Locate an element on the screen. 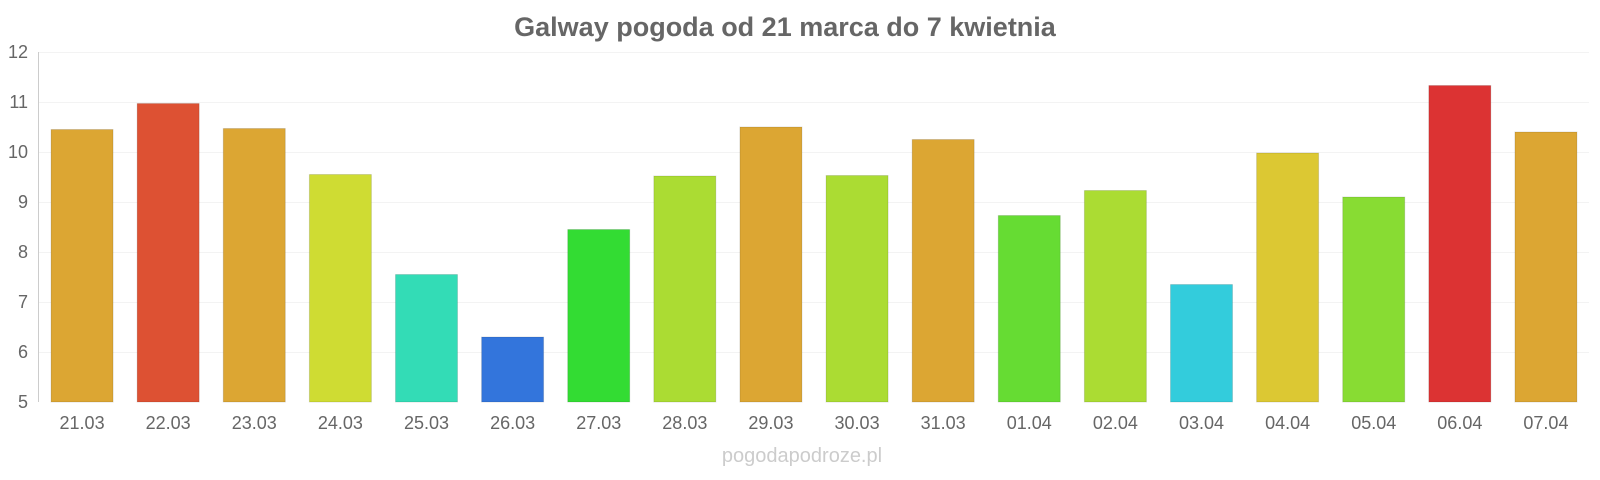 The height and width of the screenshot is (480, 1600). bar-30.03 is located at coordinates (857, 289).